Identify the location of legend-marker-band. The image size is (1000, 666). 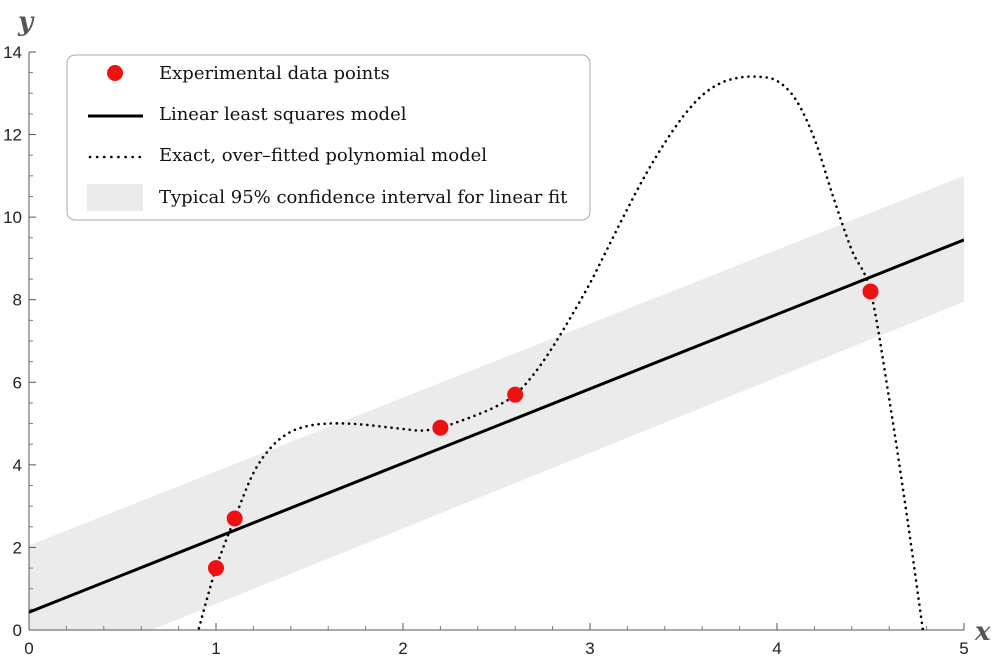
(115, 197).